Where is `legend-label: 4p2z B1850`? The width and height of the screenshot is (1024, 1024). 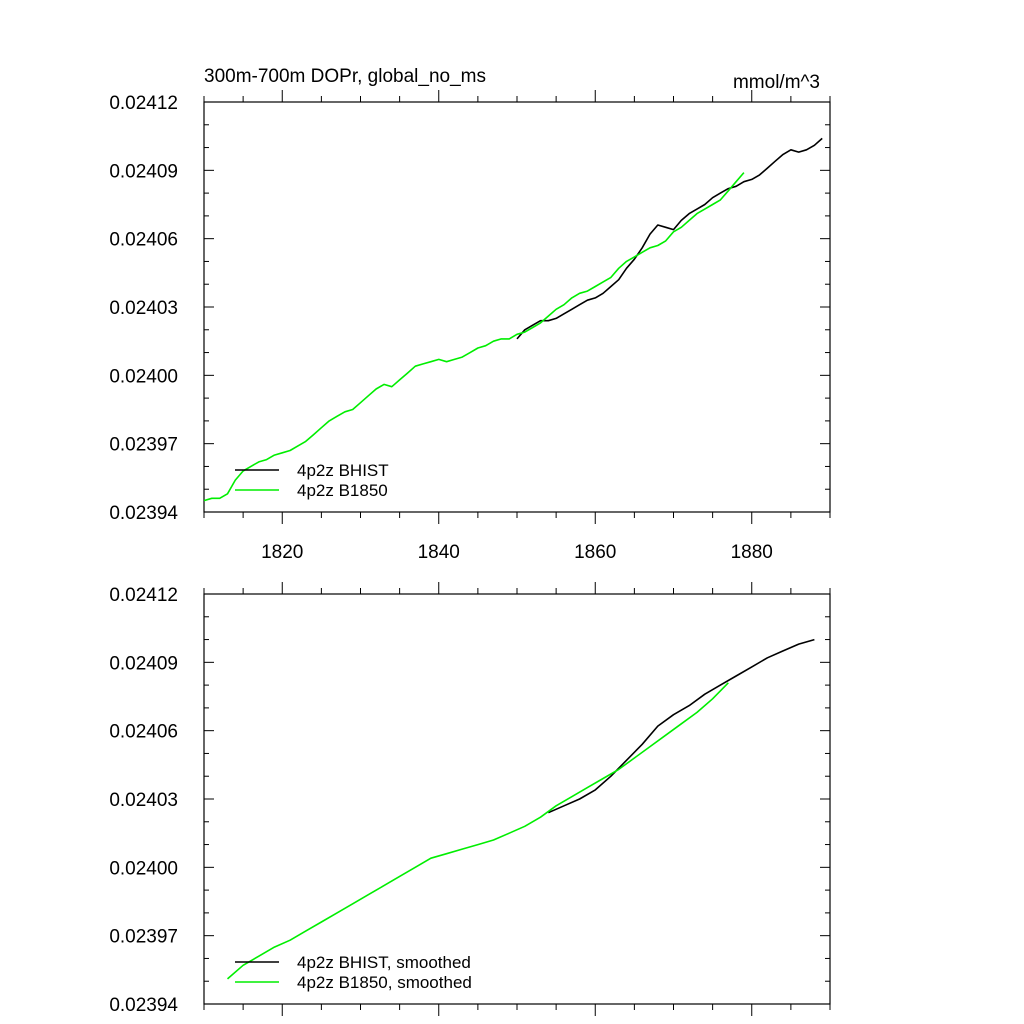 legend-label: 4p2z B1850 is located at coordinates (342, 490).